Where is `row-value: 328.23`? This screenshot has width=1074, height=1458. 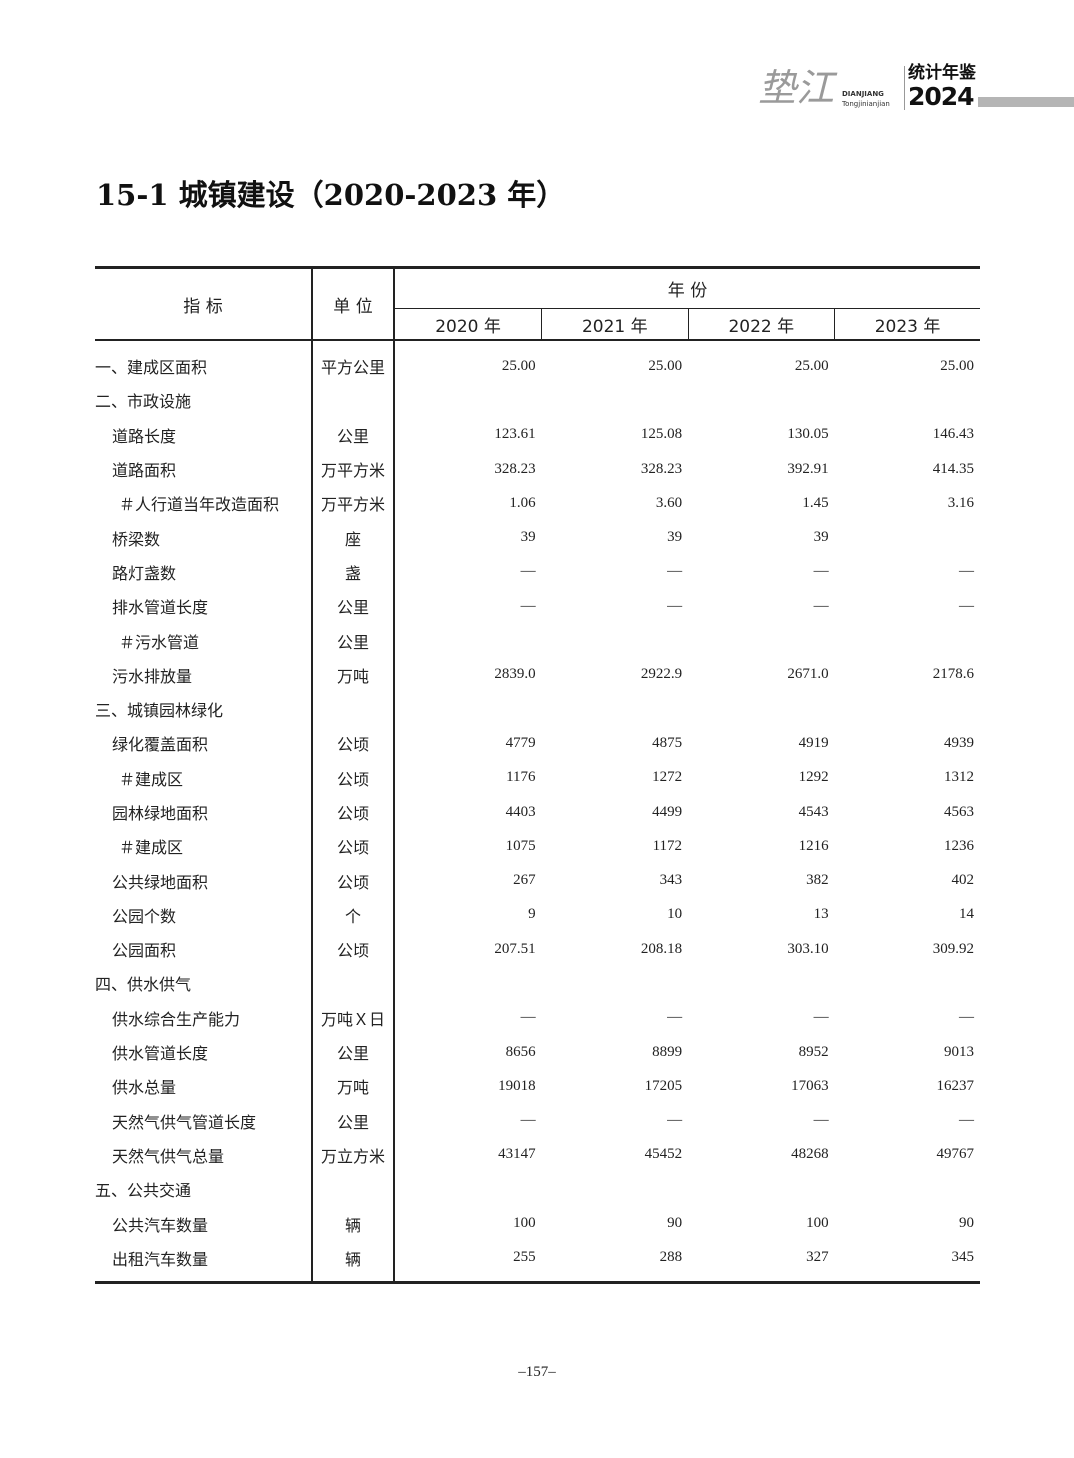 row-value: 328.23 is located at coordinates (661, 468).